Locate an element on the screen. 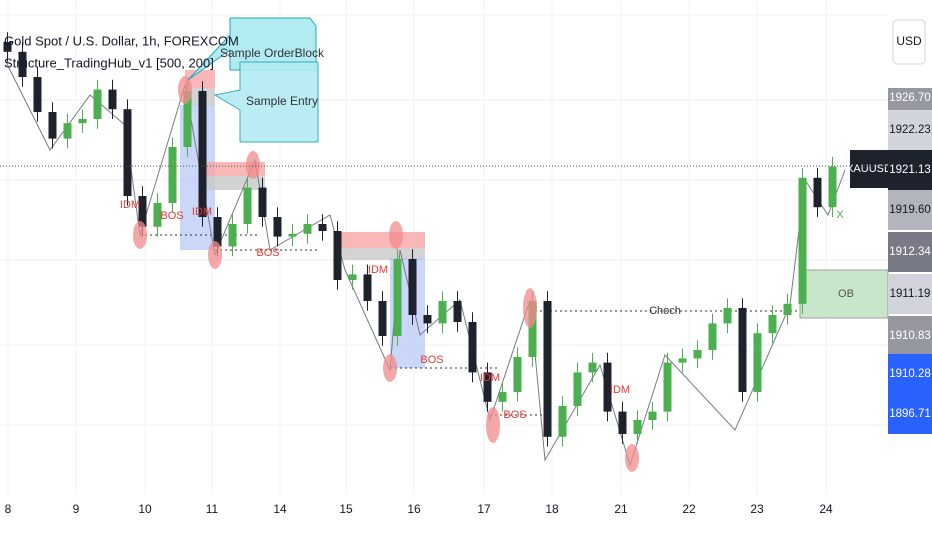 The height and width of the screenshot is (555, 932). price-label: 1926.70 is located at coordinates (910, 98).